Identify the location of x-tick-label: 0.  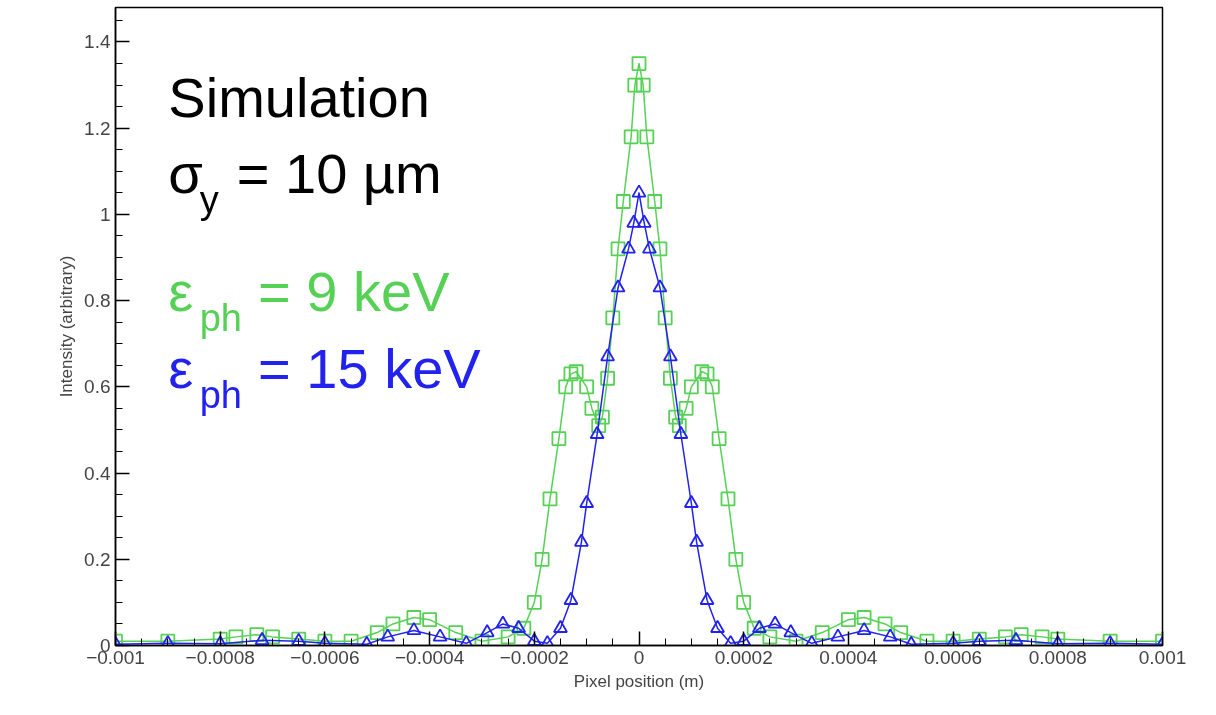
(639, 657).